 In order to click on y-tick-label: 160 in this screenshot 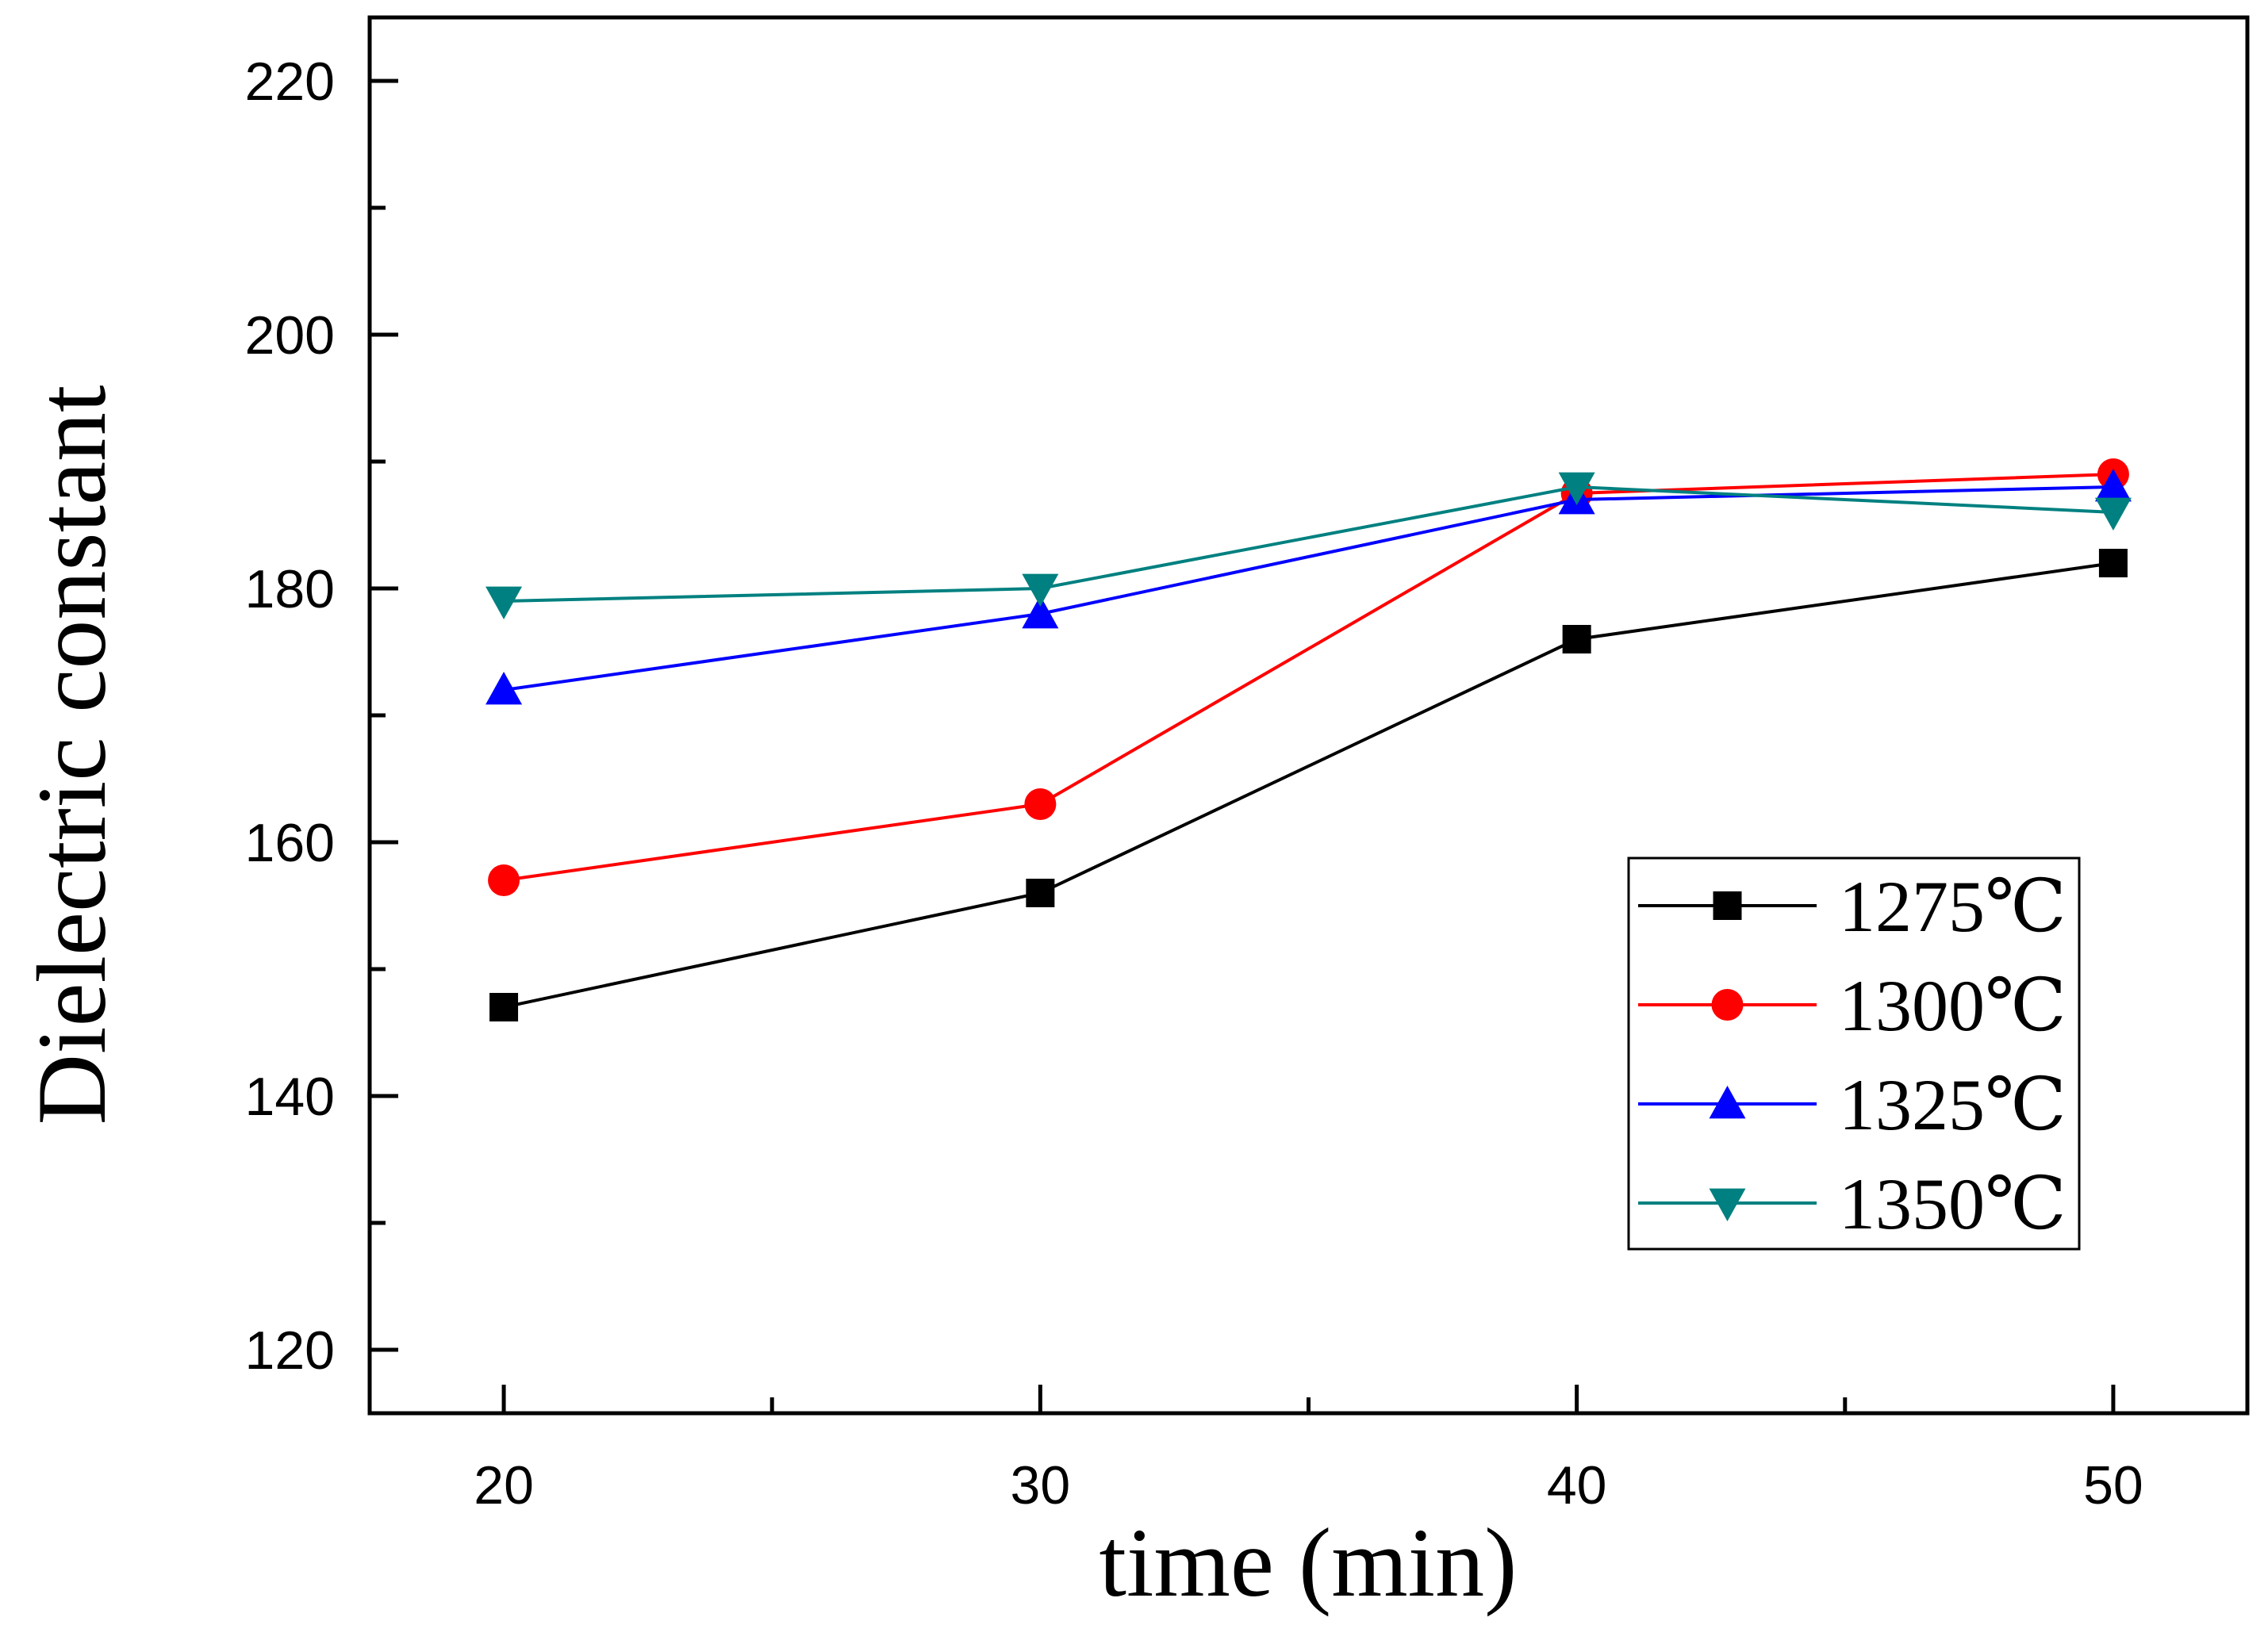, I will do `click(290, 843)`.